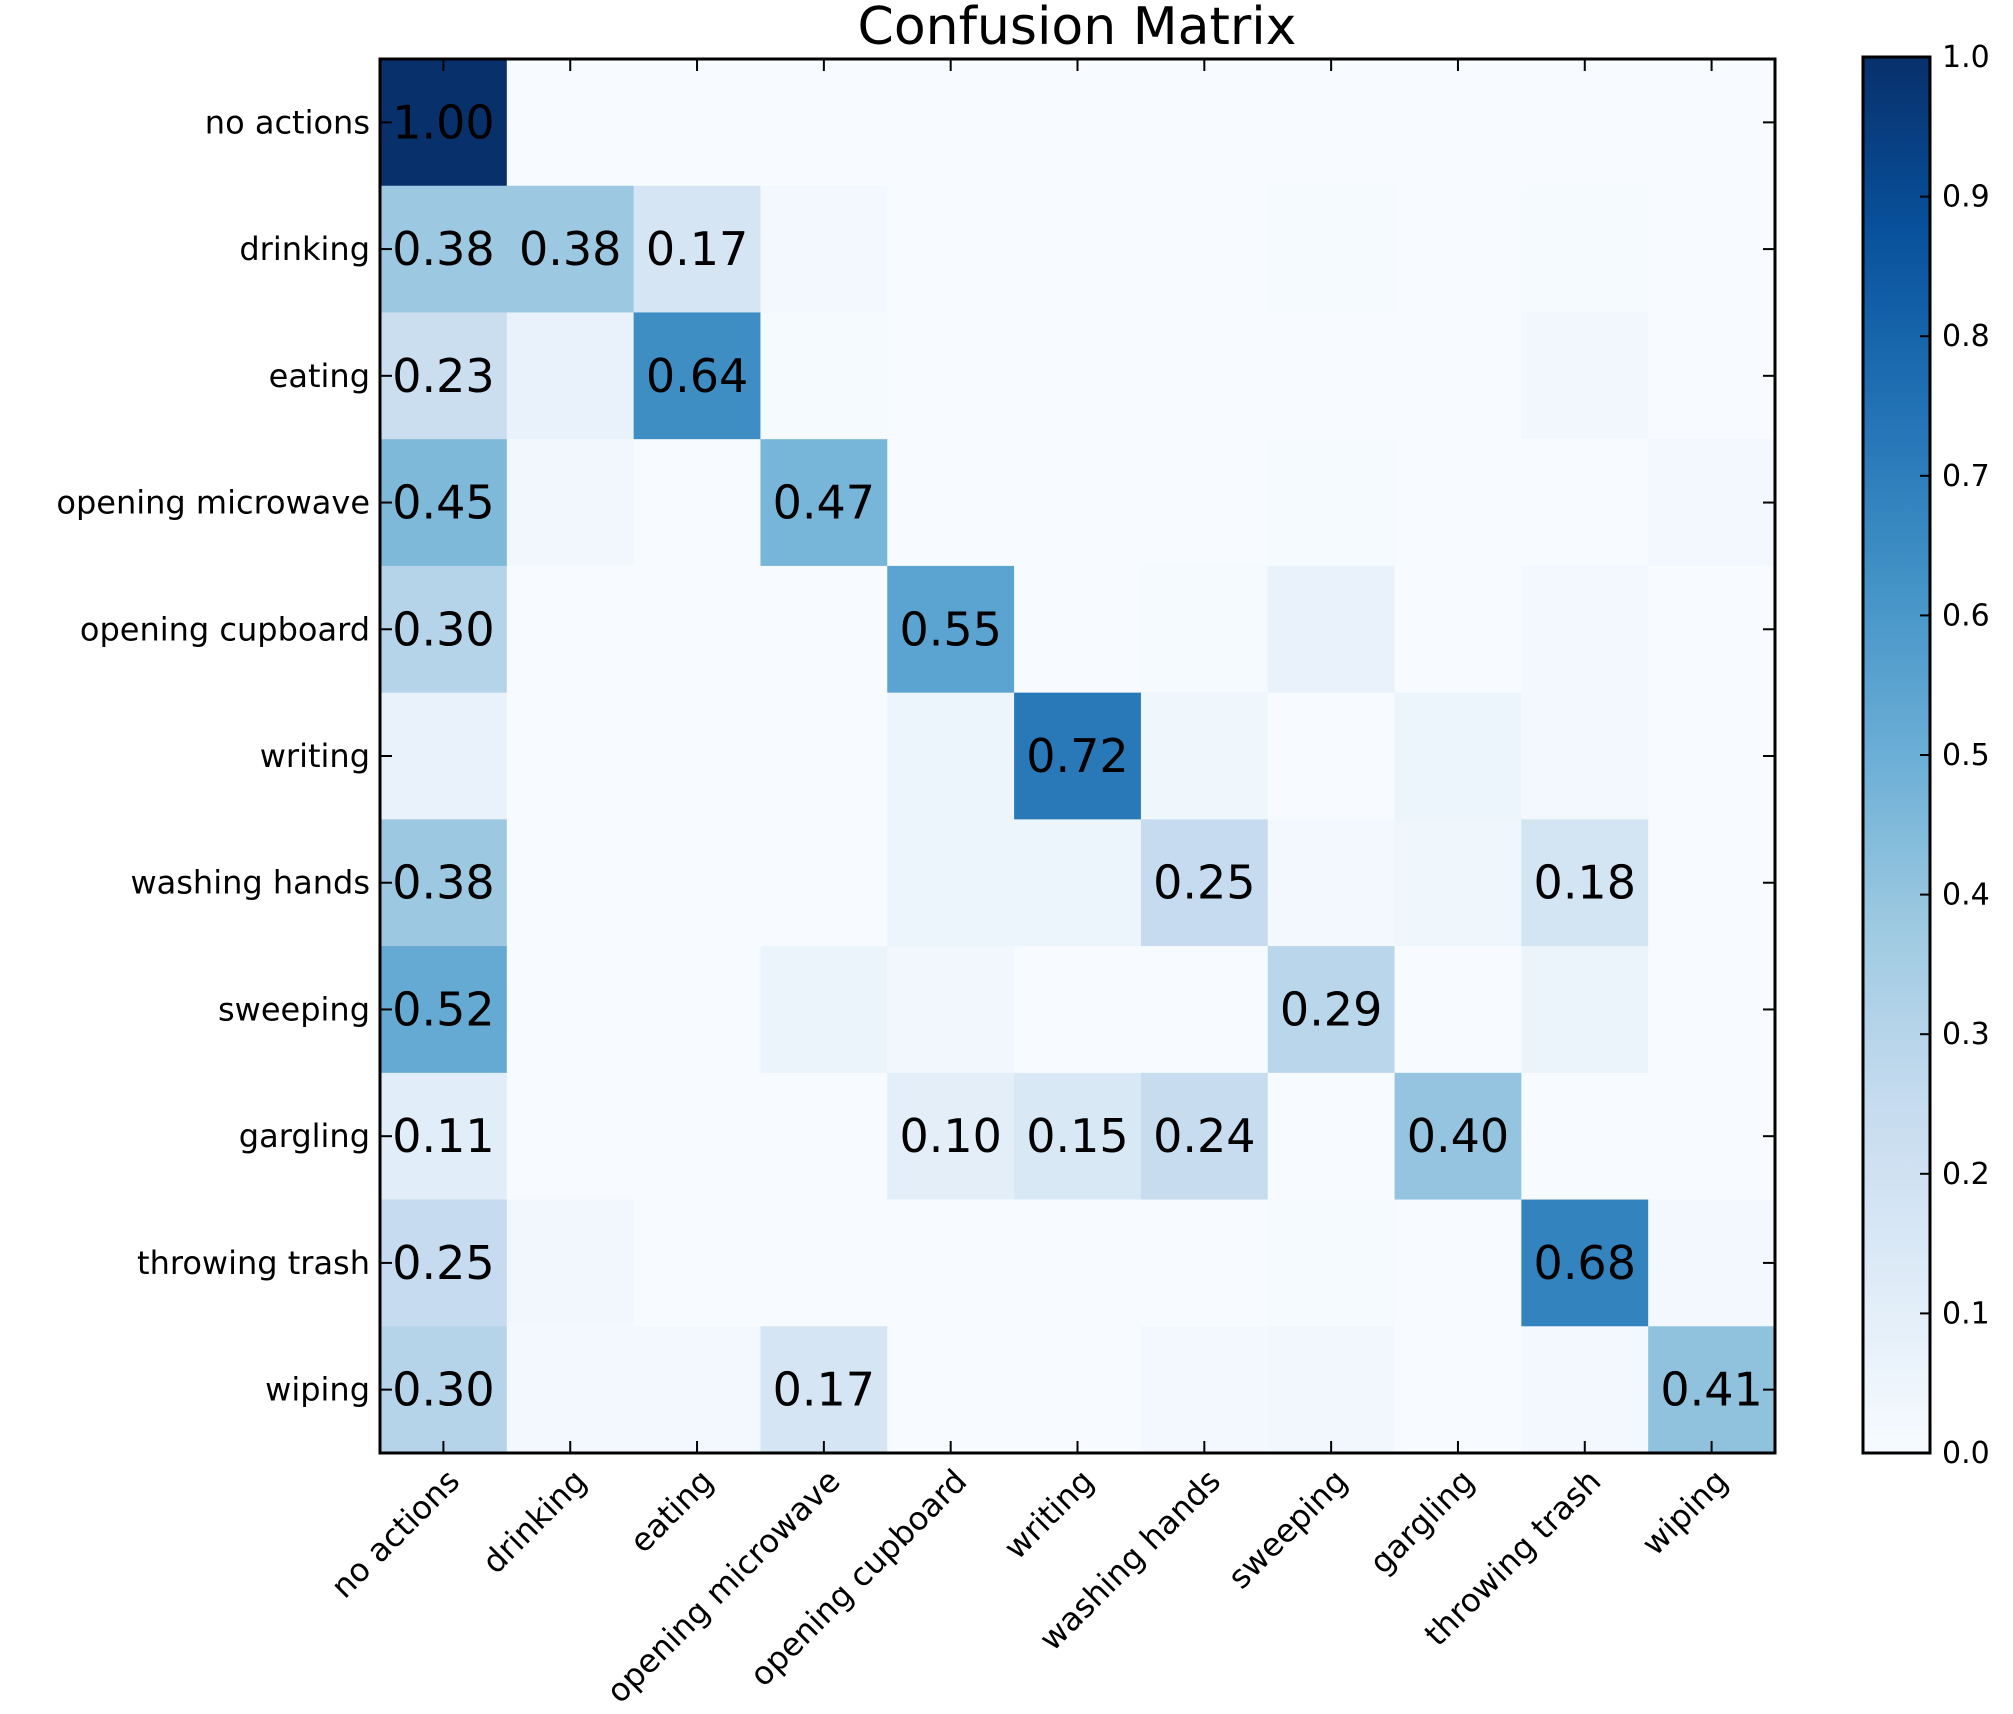 Image resolution: width=2013 pixels, height=1714 pixels. Describe the element at coordinates (317, 1390) in the screenshot. I see `row-label-wiping: wiping` at that location.